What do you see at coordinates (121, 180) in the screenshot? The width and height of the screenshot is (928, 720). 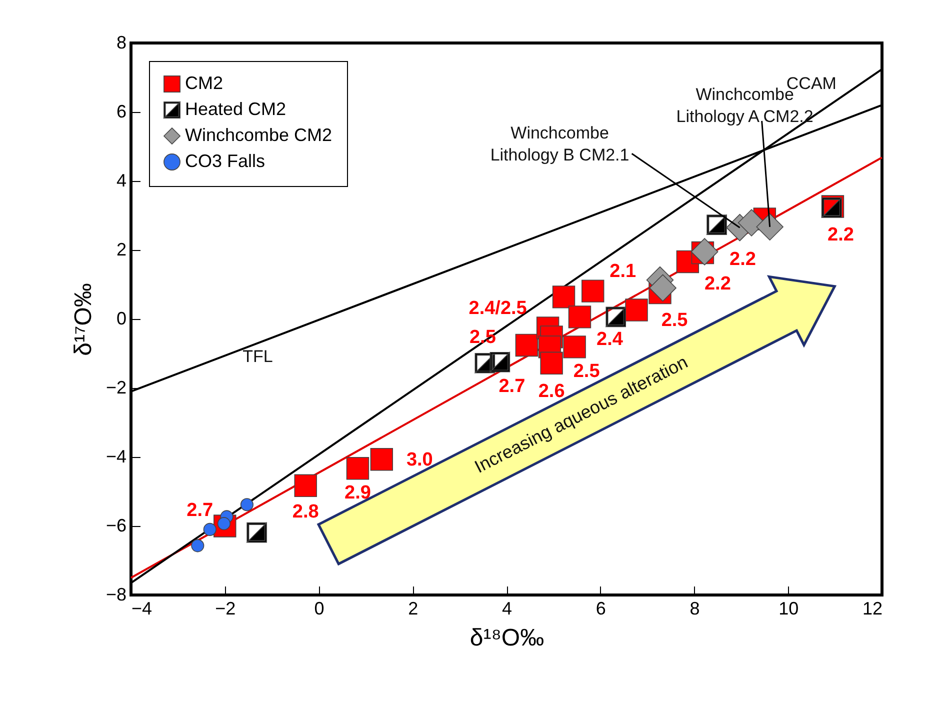 I see `y-tick-label: 4` at bounding box center [121, 180].